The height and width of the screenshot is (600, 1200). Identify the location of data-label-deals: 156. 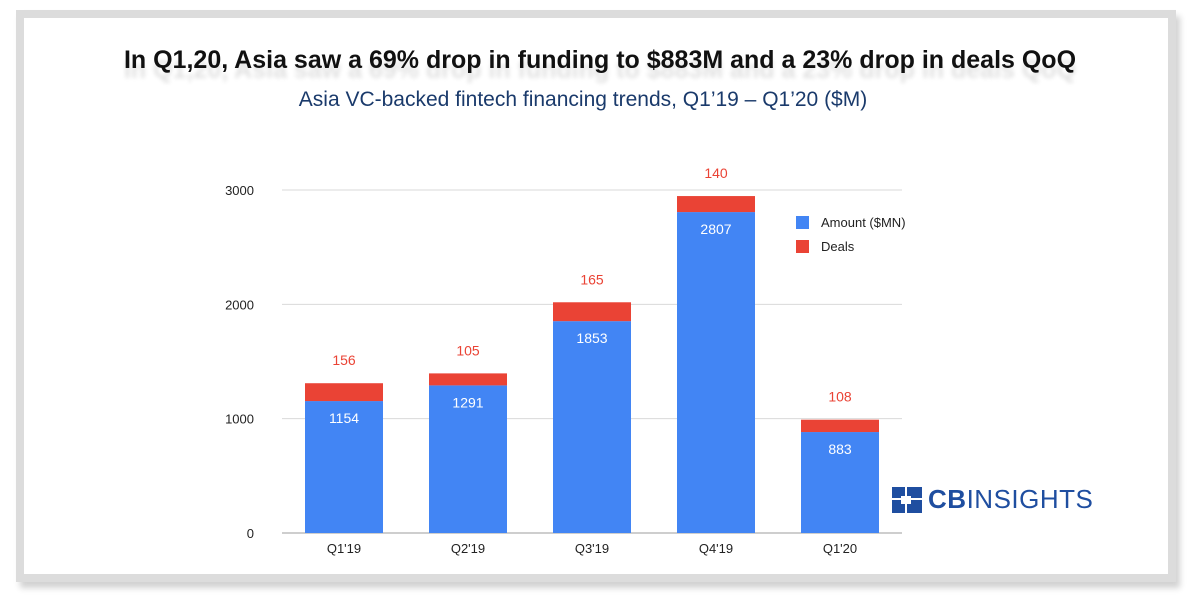
(344, 360).